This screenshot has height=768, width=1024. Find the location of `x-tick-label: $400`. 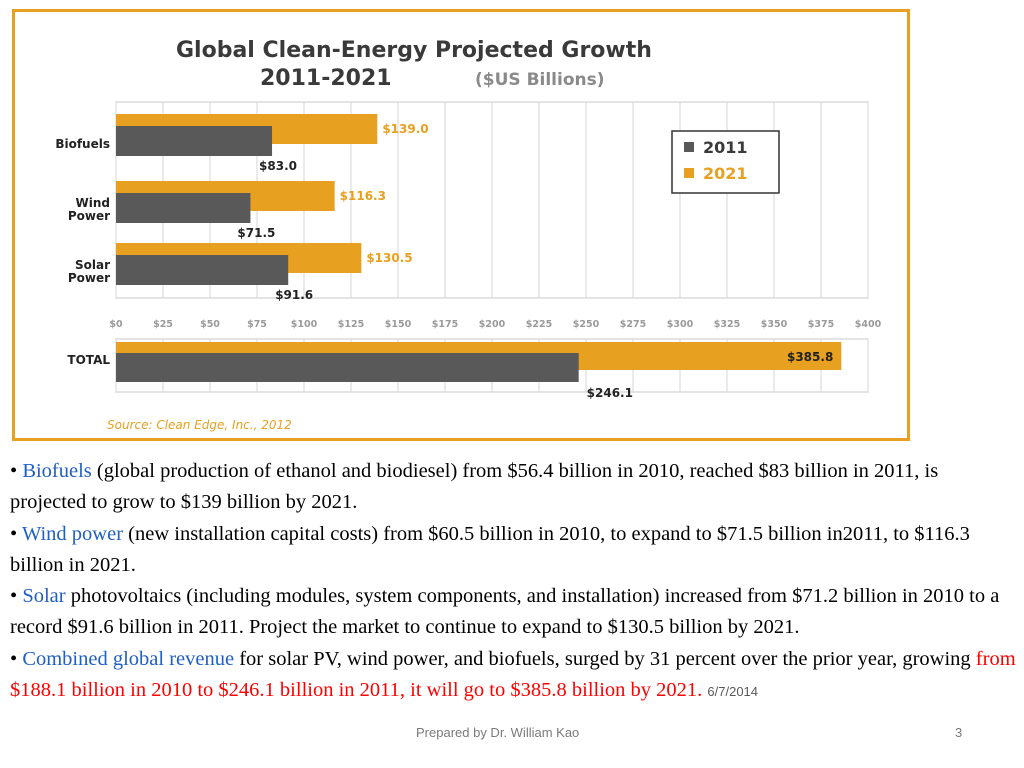

x-tick-label: $400 is located at coordinates (868, 324).